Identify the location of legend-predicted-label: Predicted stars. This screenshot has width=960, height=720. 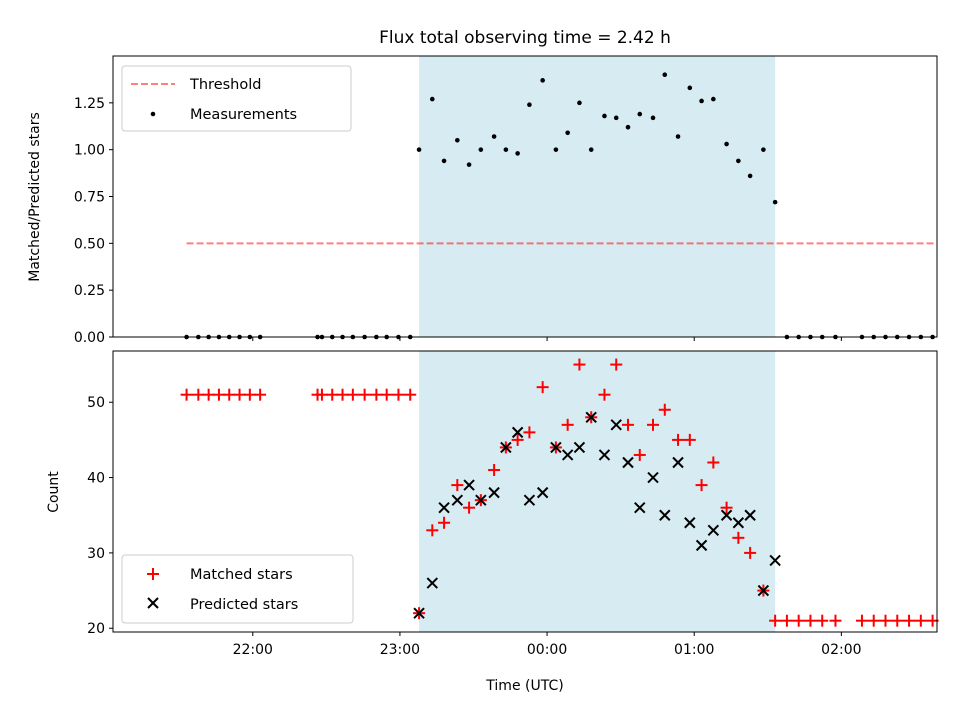
(244, 605).